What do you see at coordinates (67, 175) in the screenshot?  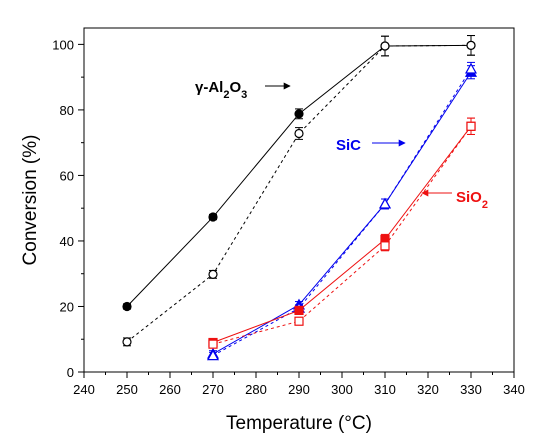 I see `y-tick-label: 60` at bounding box center [67, 175].